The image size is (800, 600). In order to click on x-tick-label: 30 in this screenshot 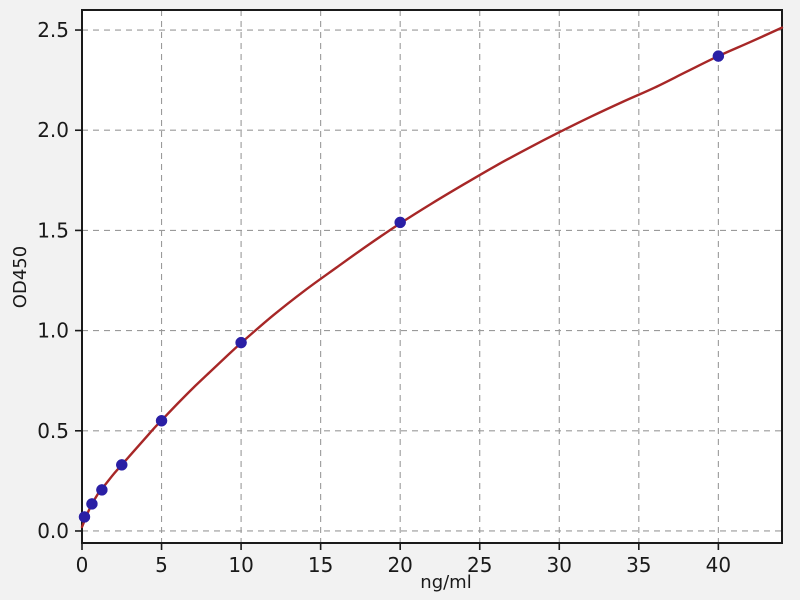, I will do `click(559, 565)`.